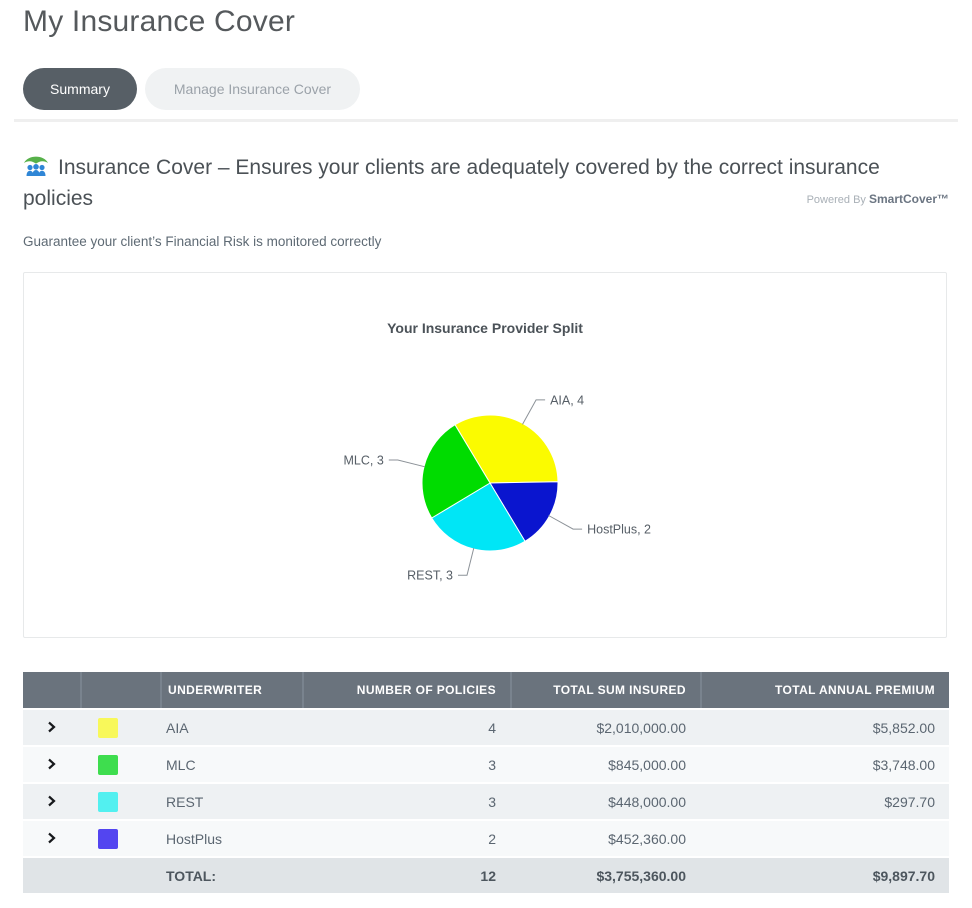 This screenshot has height=908, width=972. I want to click on provider-split-chart: AIA, 4 HostPlus, 2 REST, 3 MLC, 3, so click(498, 488).